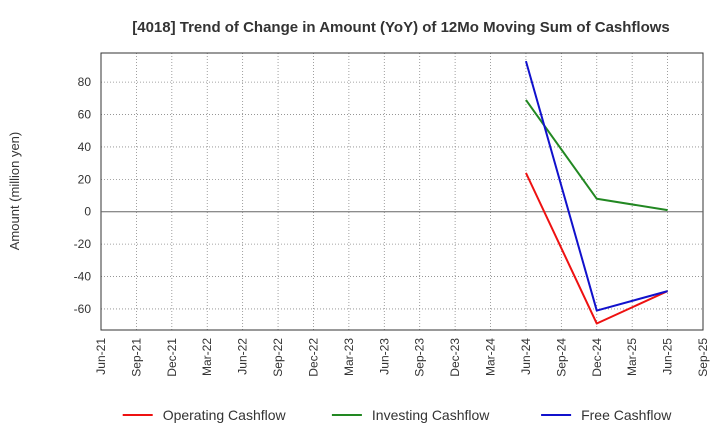  What do you see at coordinates (703, 357) in the screenshot?
I see `x-tick-label: Sep-25` at bounding box center [703, 357].